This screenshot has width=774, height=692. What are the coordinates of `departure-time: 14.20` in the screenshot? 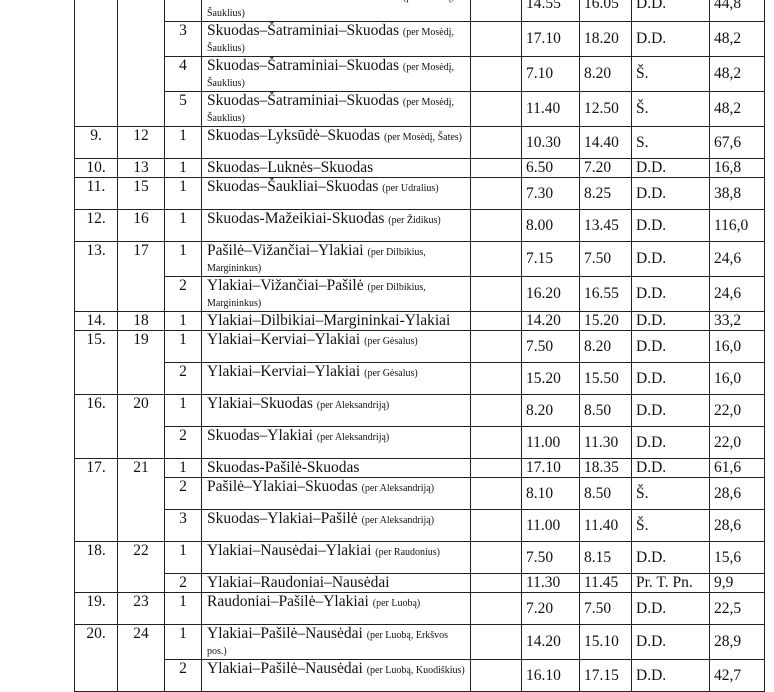 It's located at (550, 321).